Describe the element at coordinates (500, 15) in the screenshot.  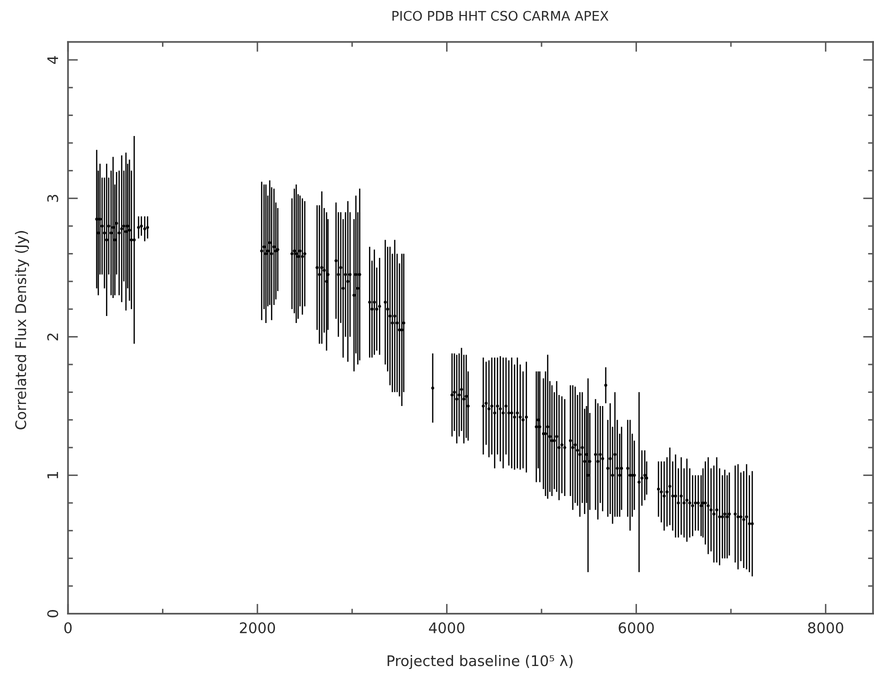
I see `chart-title: PICO PDB HHT CSO CARMA APEX` at that location.